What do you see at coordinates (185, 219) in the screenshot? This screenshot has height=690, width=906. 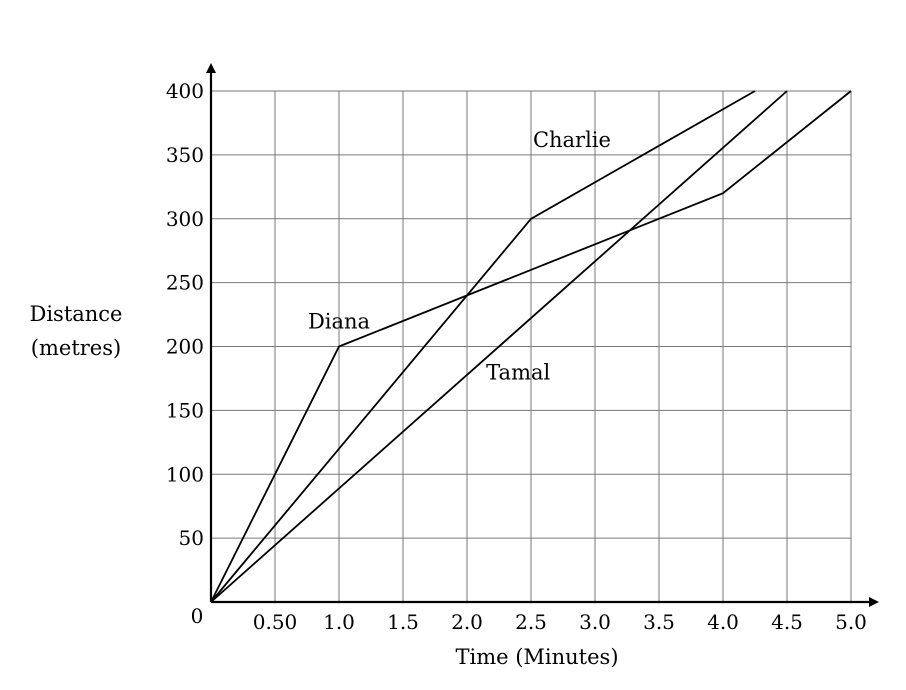 I see `y-tick-label: 300` at bounding box center [185, 219].